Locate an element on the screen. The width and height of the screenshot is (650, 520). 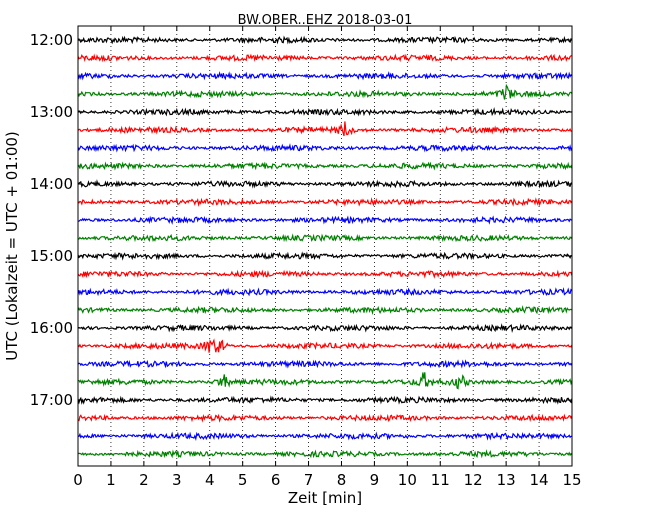
x-tick-label: 13 is located at coordinates (506, 480).